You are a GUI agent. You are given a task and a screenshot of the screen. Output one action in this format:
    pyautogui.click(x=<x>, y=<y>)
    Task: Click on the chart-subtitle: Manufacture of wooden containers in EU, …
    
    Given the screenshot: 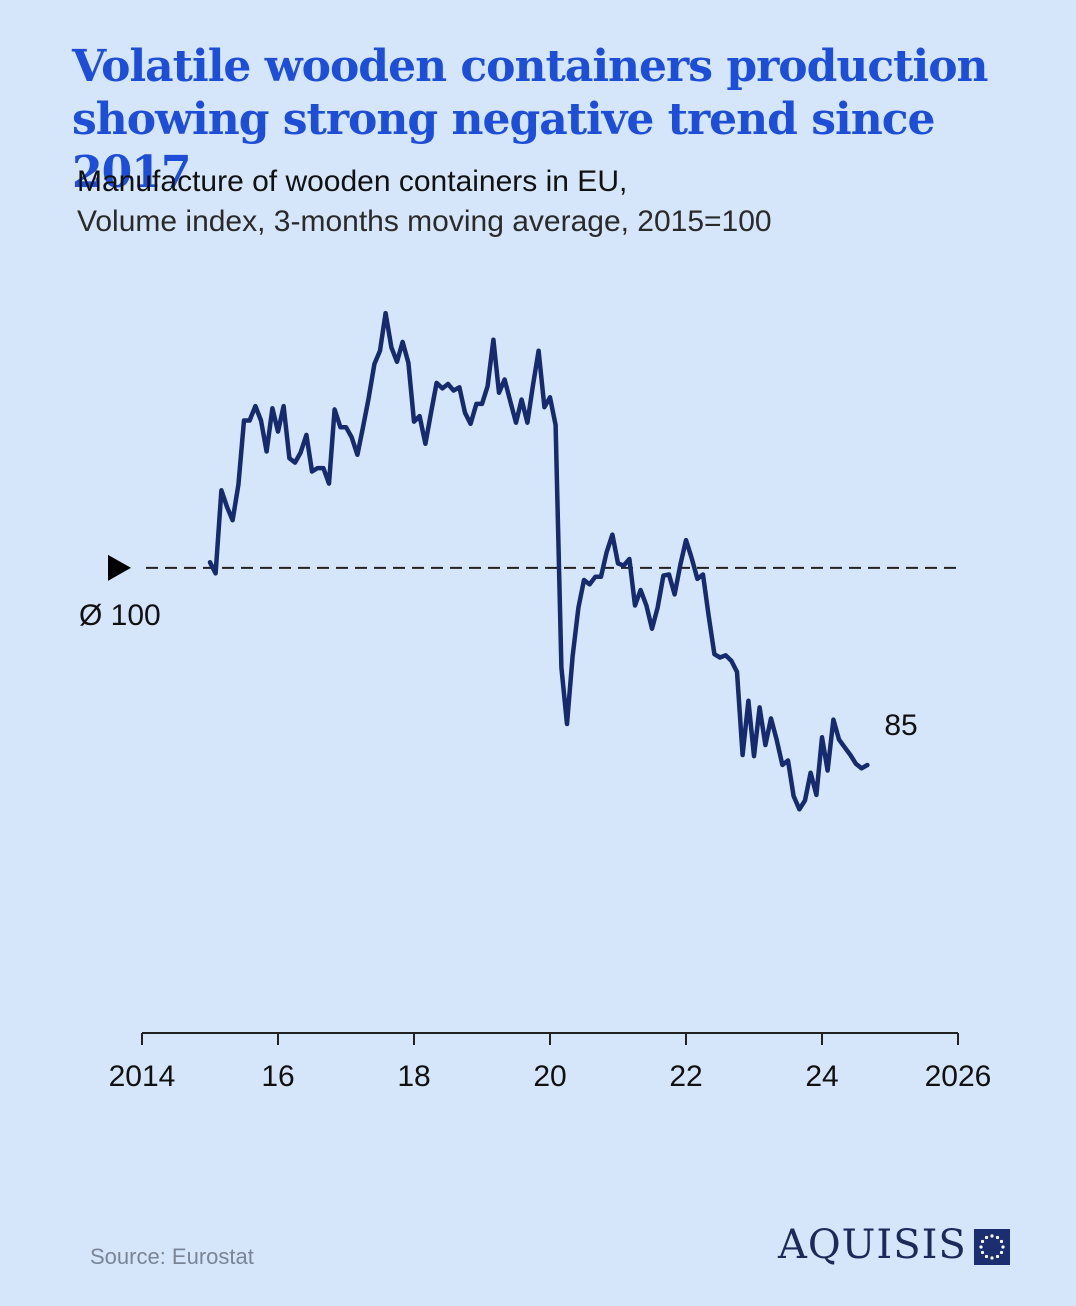 What is the action you would take?
    pyautogui.click(x=424, y=202)
    